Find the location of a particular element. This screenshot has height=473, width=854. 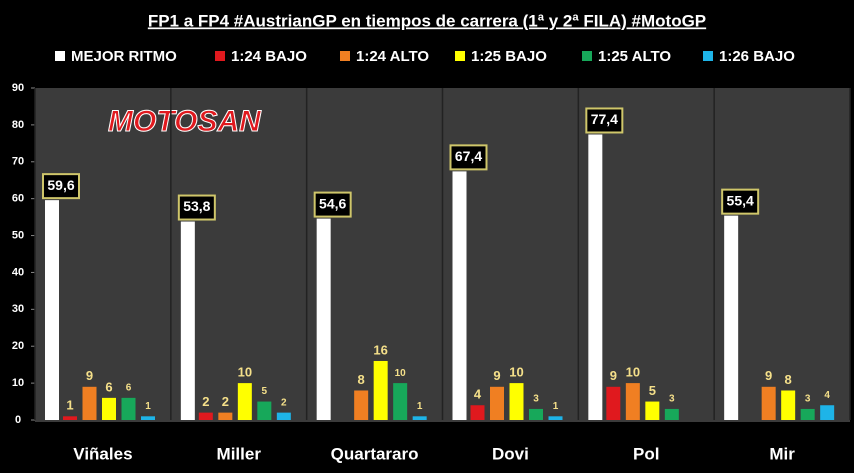

x-tick-label: Pol is located at coordinates (646, 453).